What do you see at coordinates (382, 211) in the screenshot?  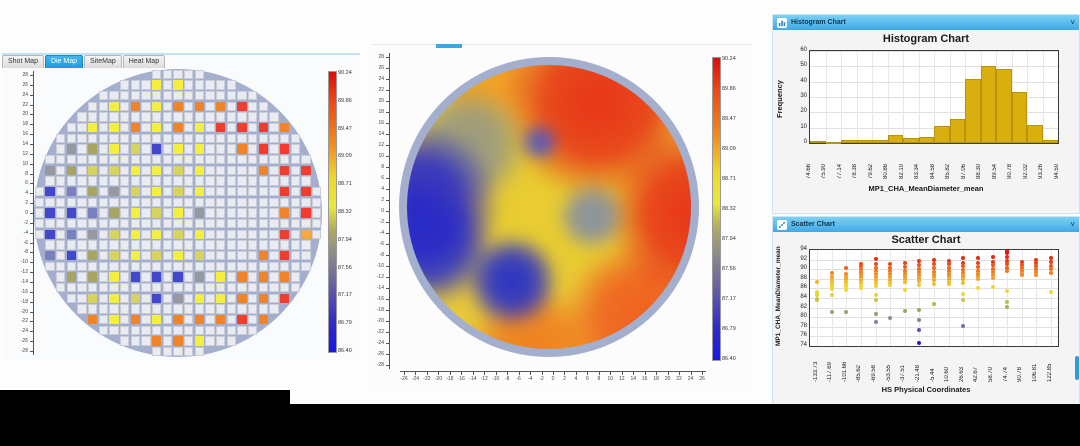 I see `axis-tick-label: 0` at bounding box center [382, 211].